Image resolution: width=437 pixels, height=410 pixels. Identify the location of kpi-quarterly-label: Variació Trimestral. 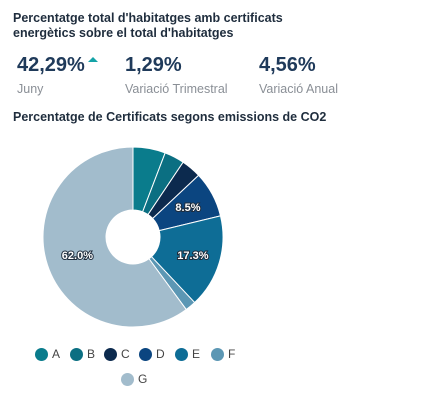
(176, 89).